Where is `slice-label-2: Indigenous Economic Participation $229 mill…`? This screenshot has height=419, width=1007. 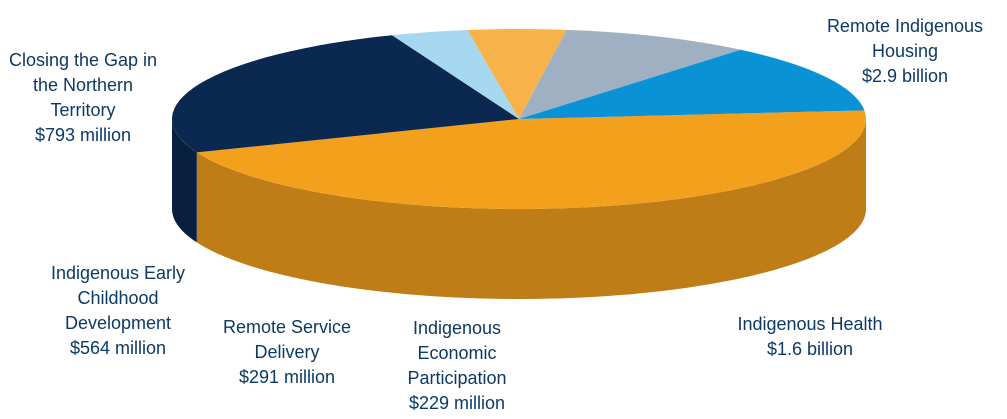
slice-label-2: Indigenous Economic Participation $229 mill… is located at coordinates (456, 365).